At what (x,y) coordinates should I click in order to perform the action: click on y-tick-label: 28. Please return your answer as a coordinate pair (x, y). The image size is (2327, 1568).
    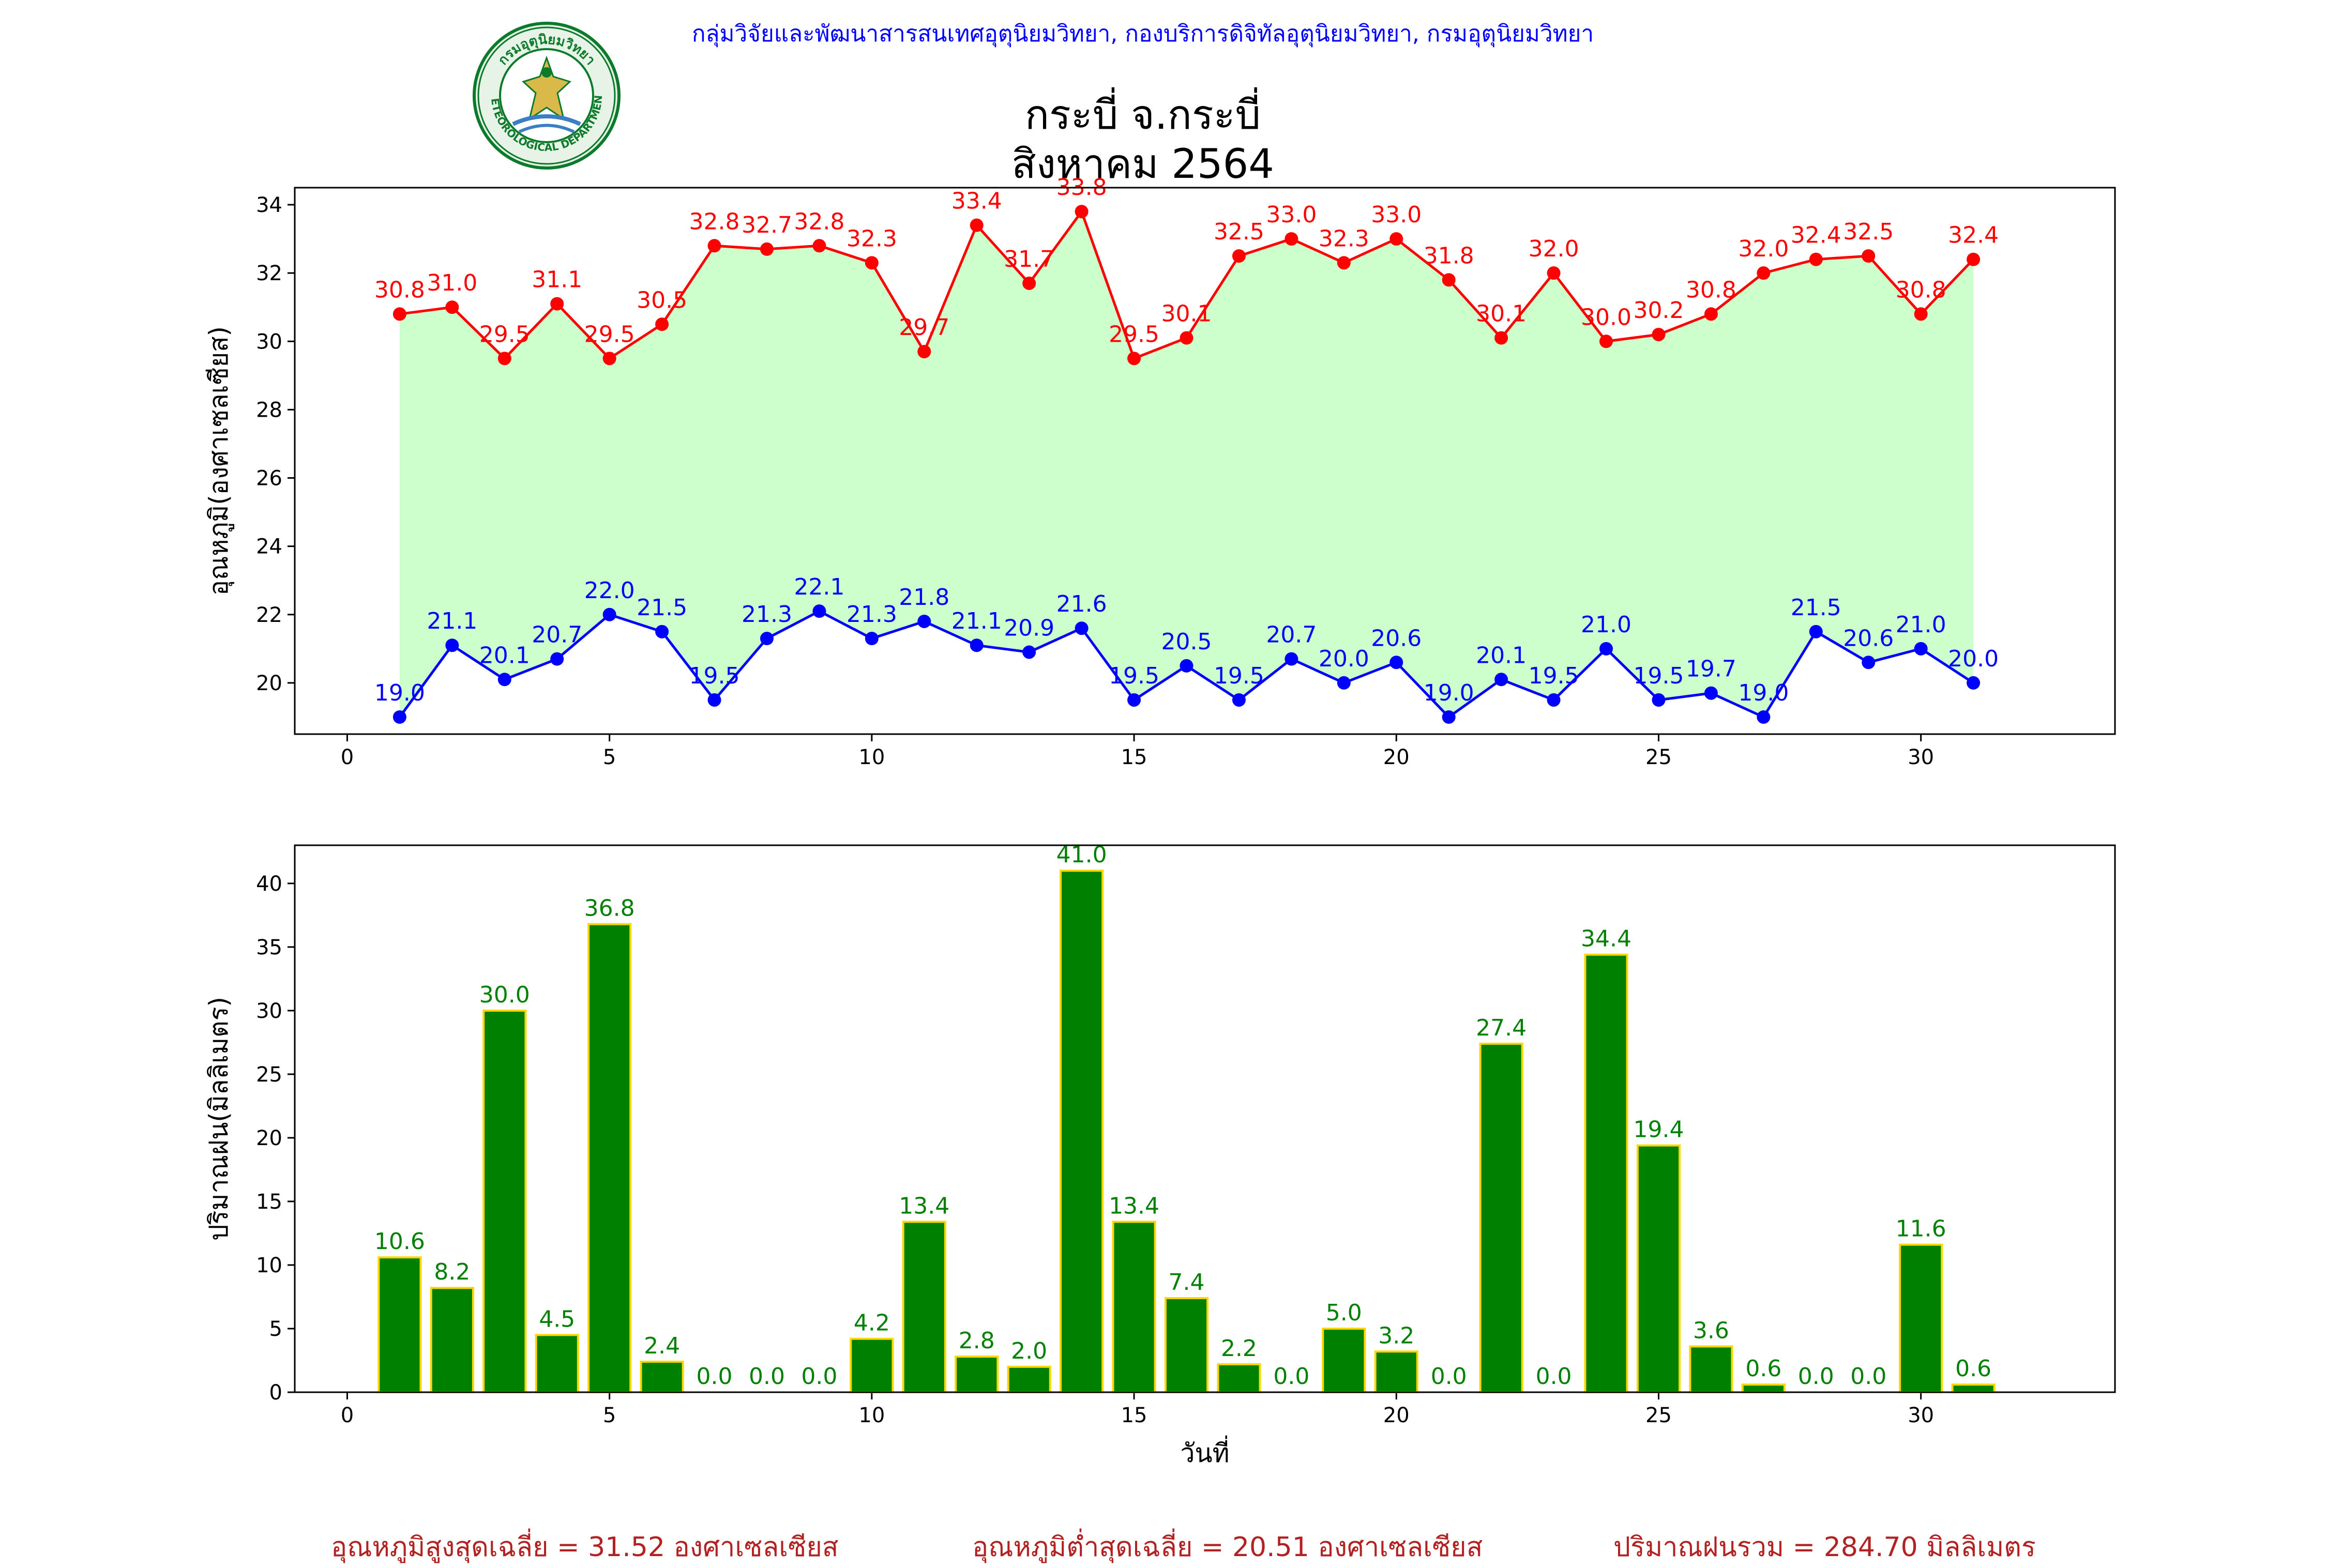
    Looking at the image, I should click on (269, 410).